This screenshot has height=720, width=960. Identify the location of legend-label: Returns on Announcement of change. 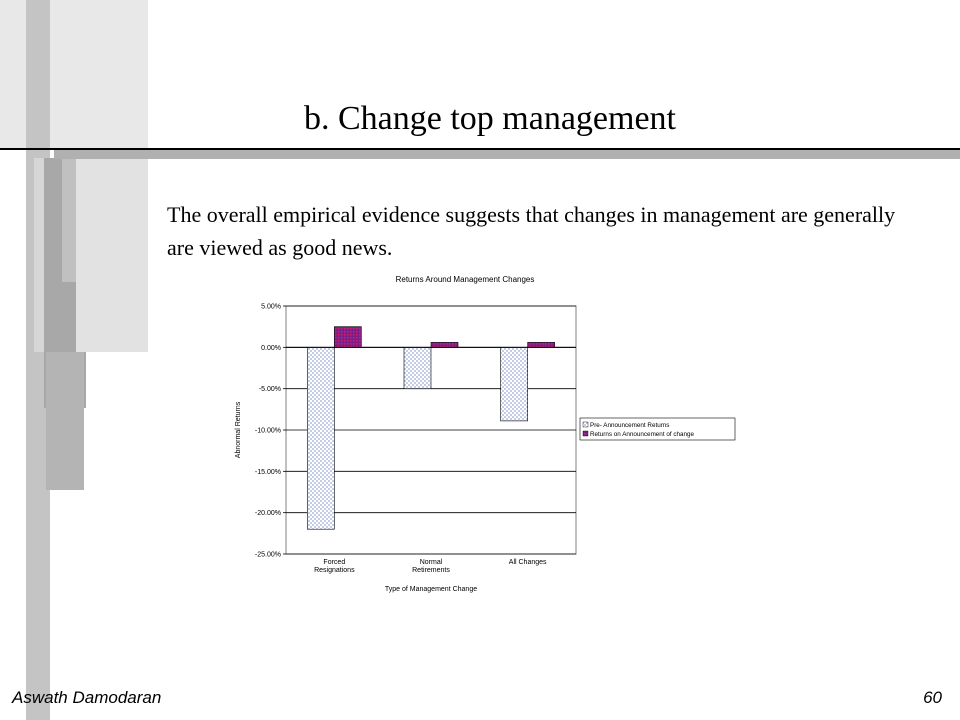
(642, 434).